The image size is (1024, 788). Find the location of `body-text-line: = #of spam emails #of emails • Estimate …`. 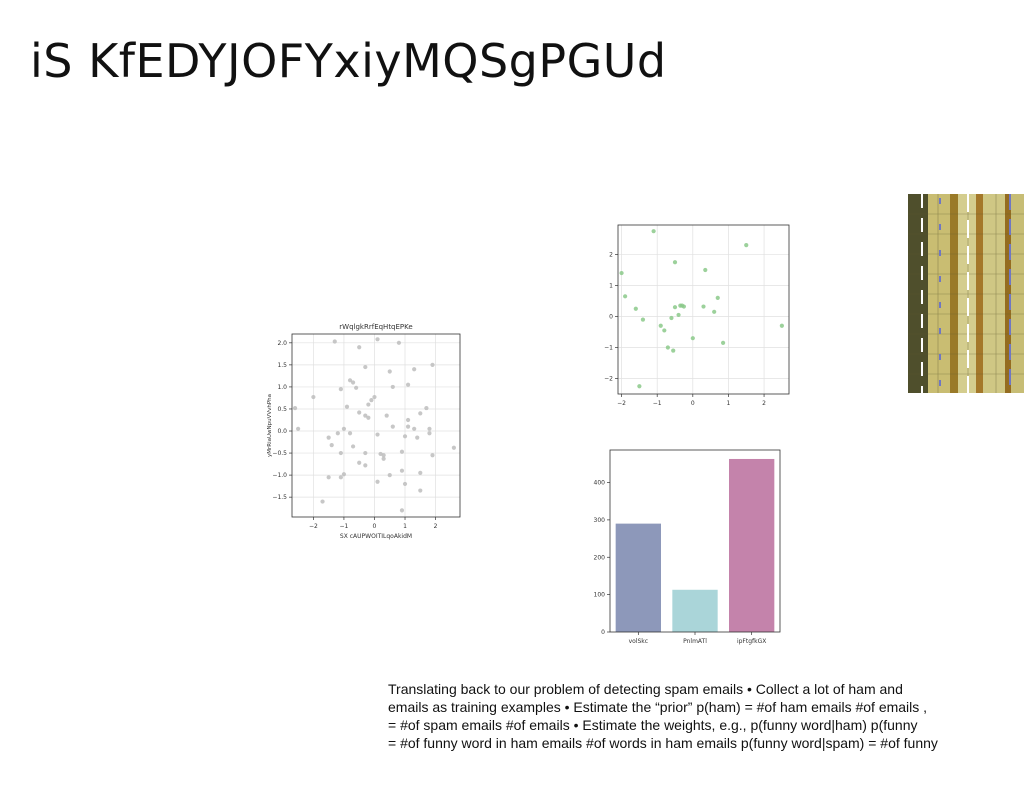

body-text-line: = #of spam emails #of emails • Estimate … is located at coordinates (653, 725).